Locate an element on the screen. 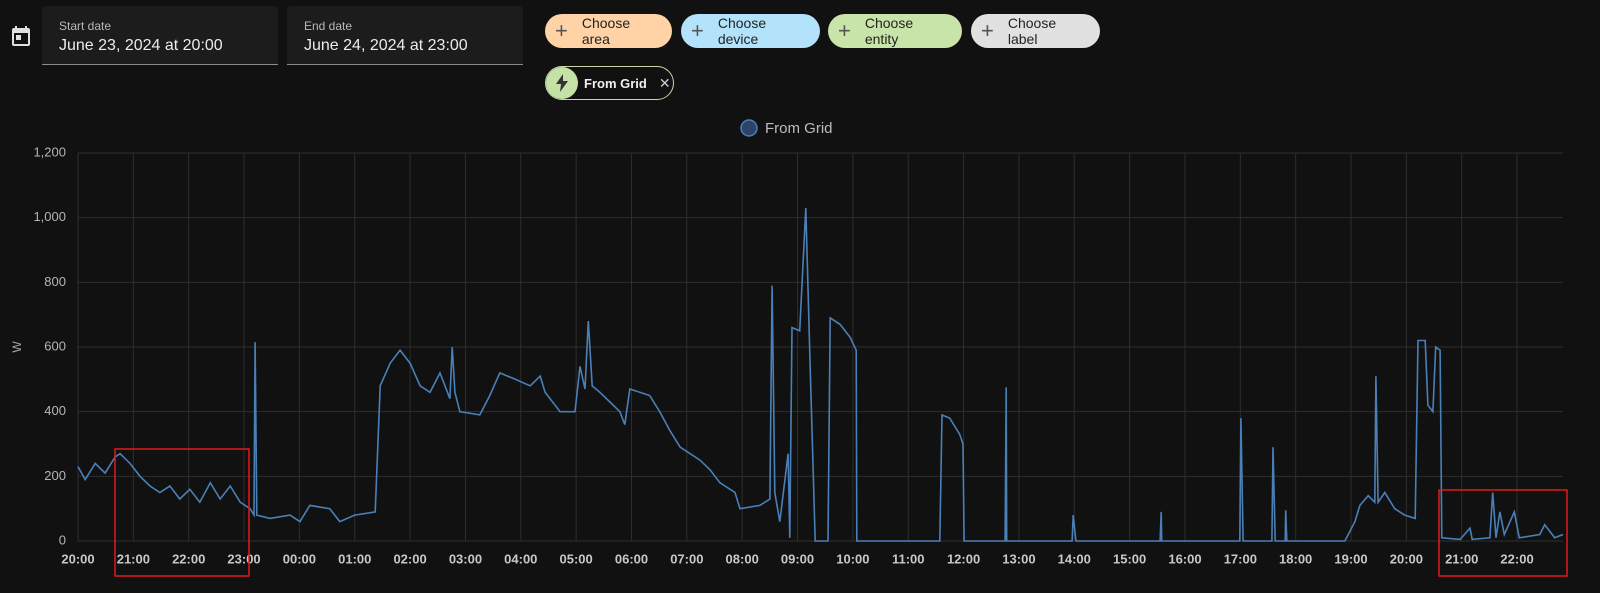 The height and width of the screenshot is (593, 1600). y-tick-label: 0 is located at coordinates (62, 539).